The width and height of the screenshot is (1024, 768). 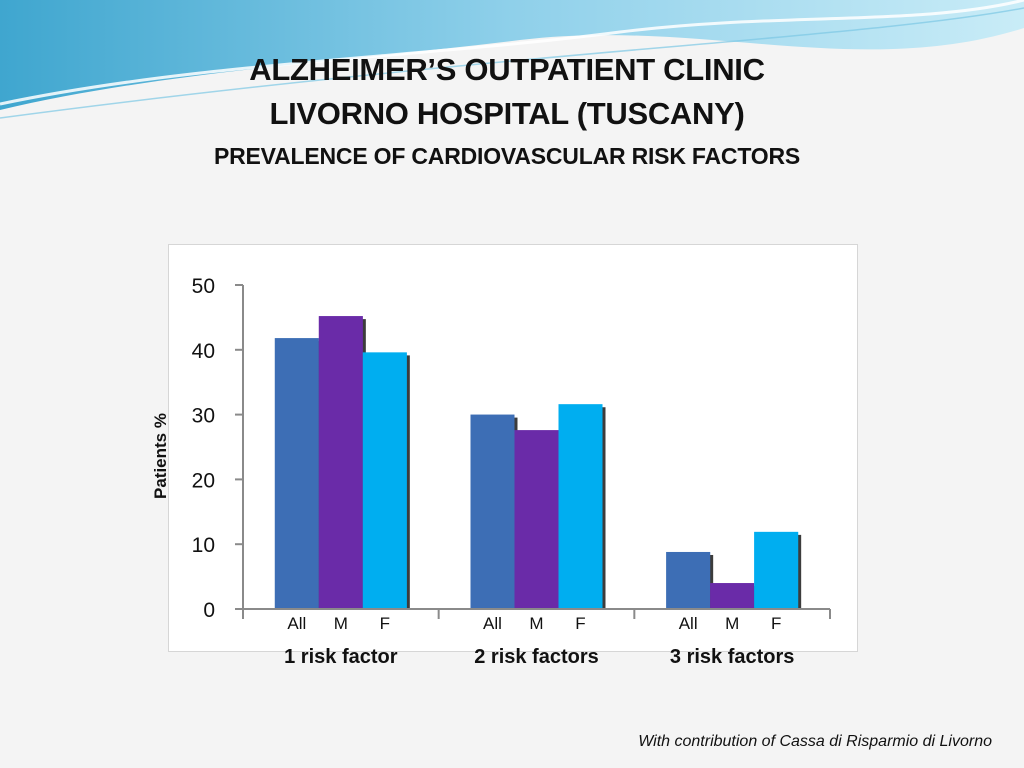 I want to click on category-label: 1 risk factor, so click(x=341, y=657).